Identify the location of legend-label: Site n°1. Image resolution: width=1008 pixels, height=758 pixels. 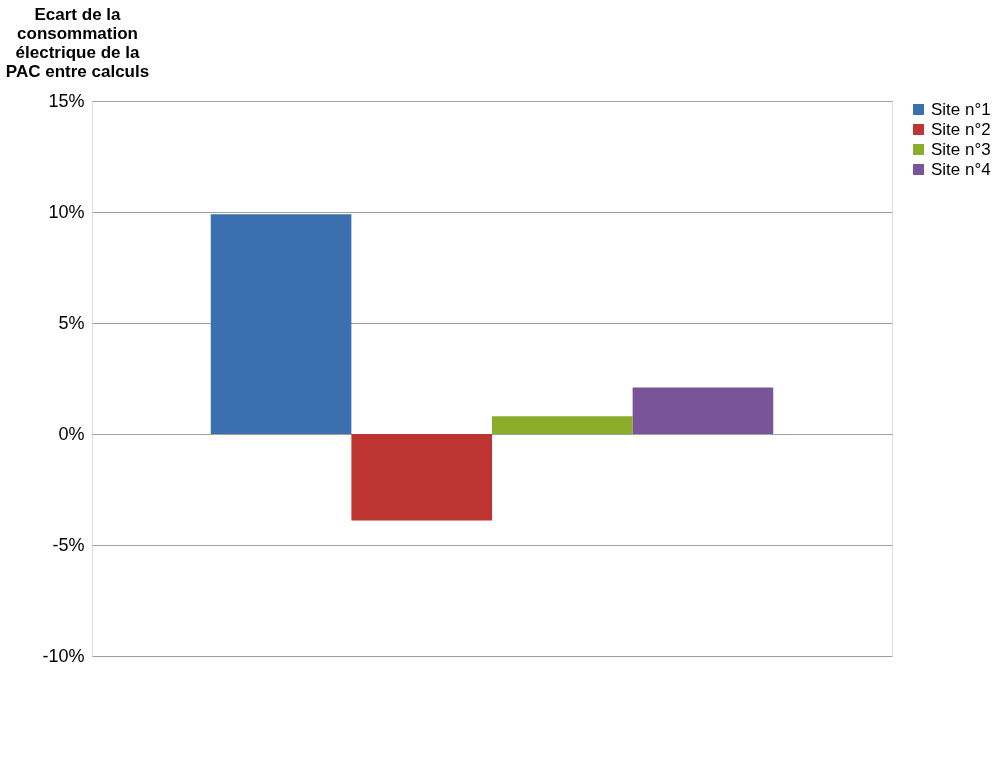
(961, 109).